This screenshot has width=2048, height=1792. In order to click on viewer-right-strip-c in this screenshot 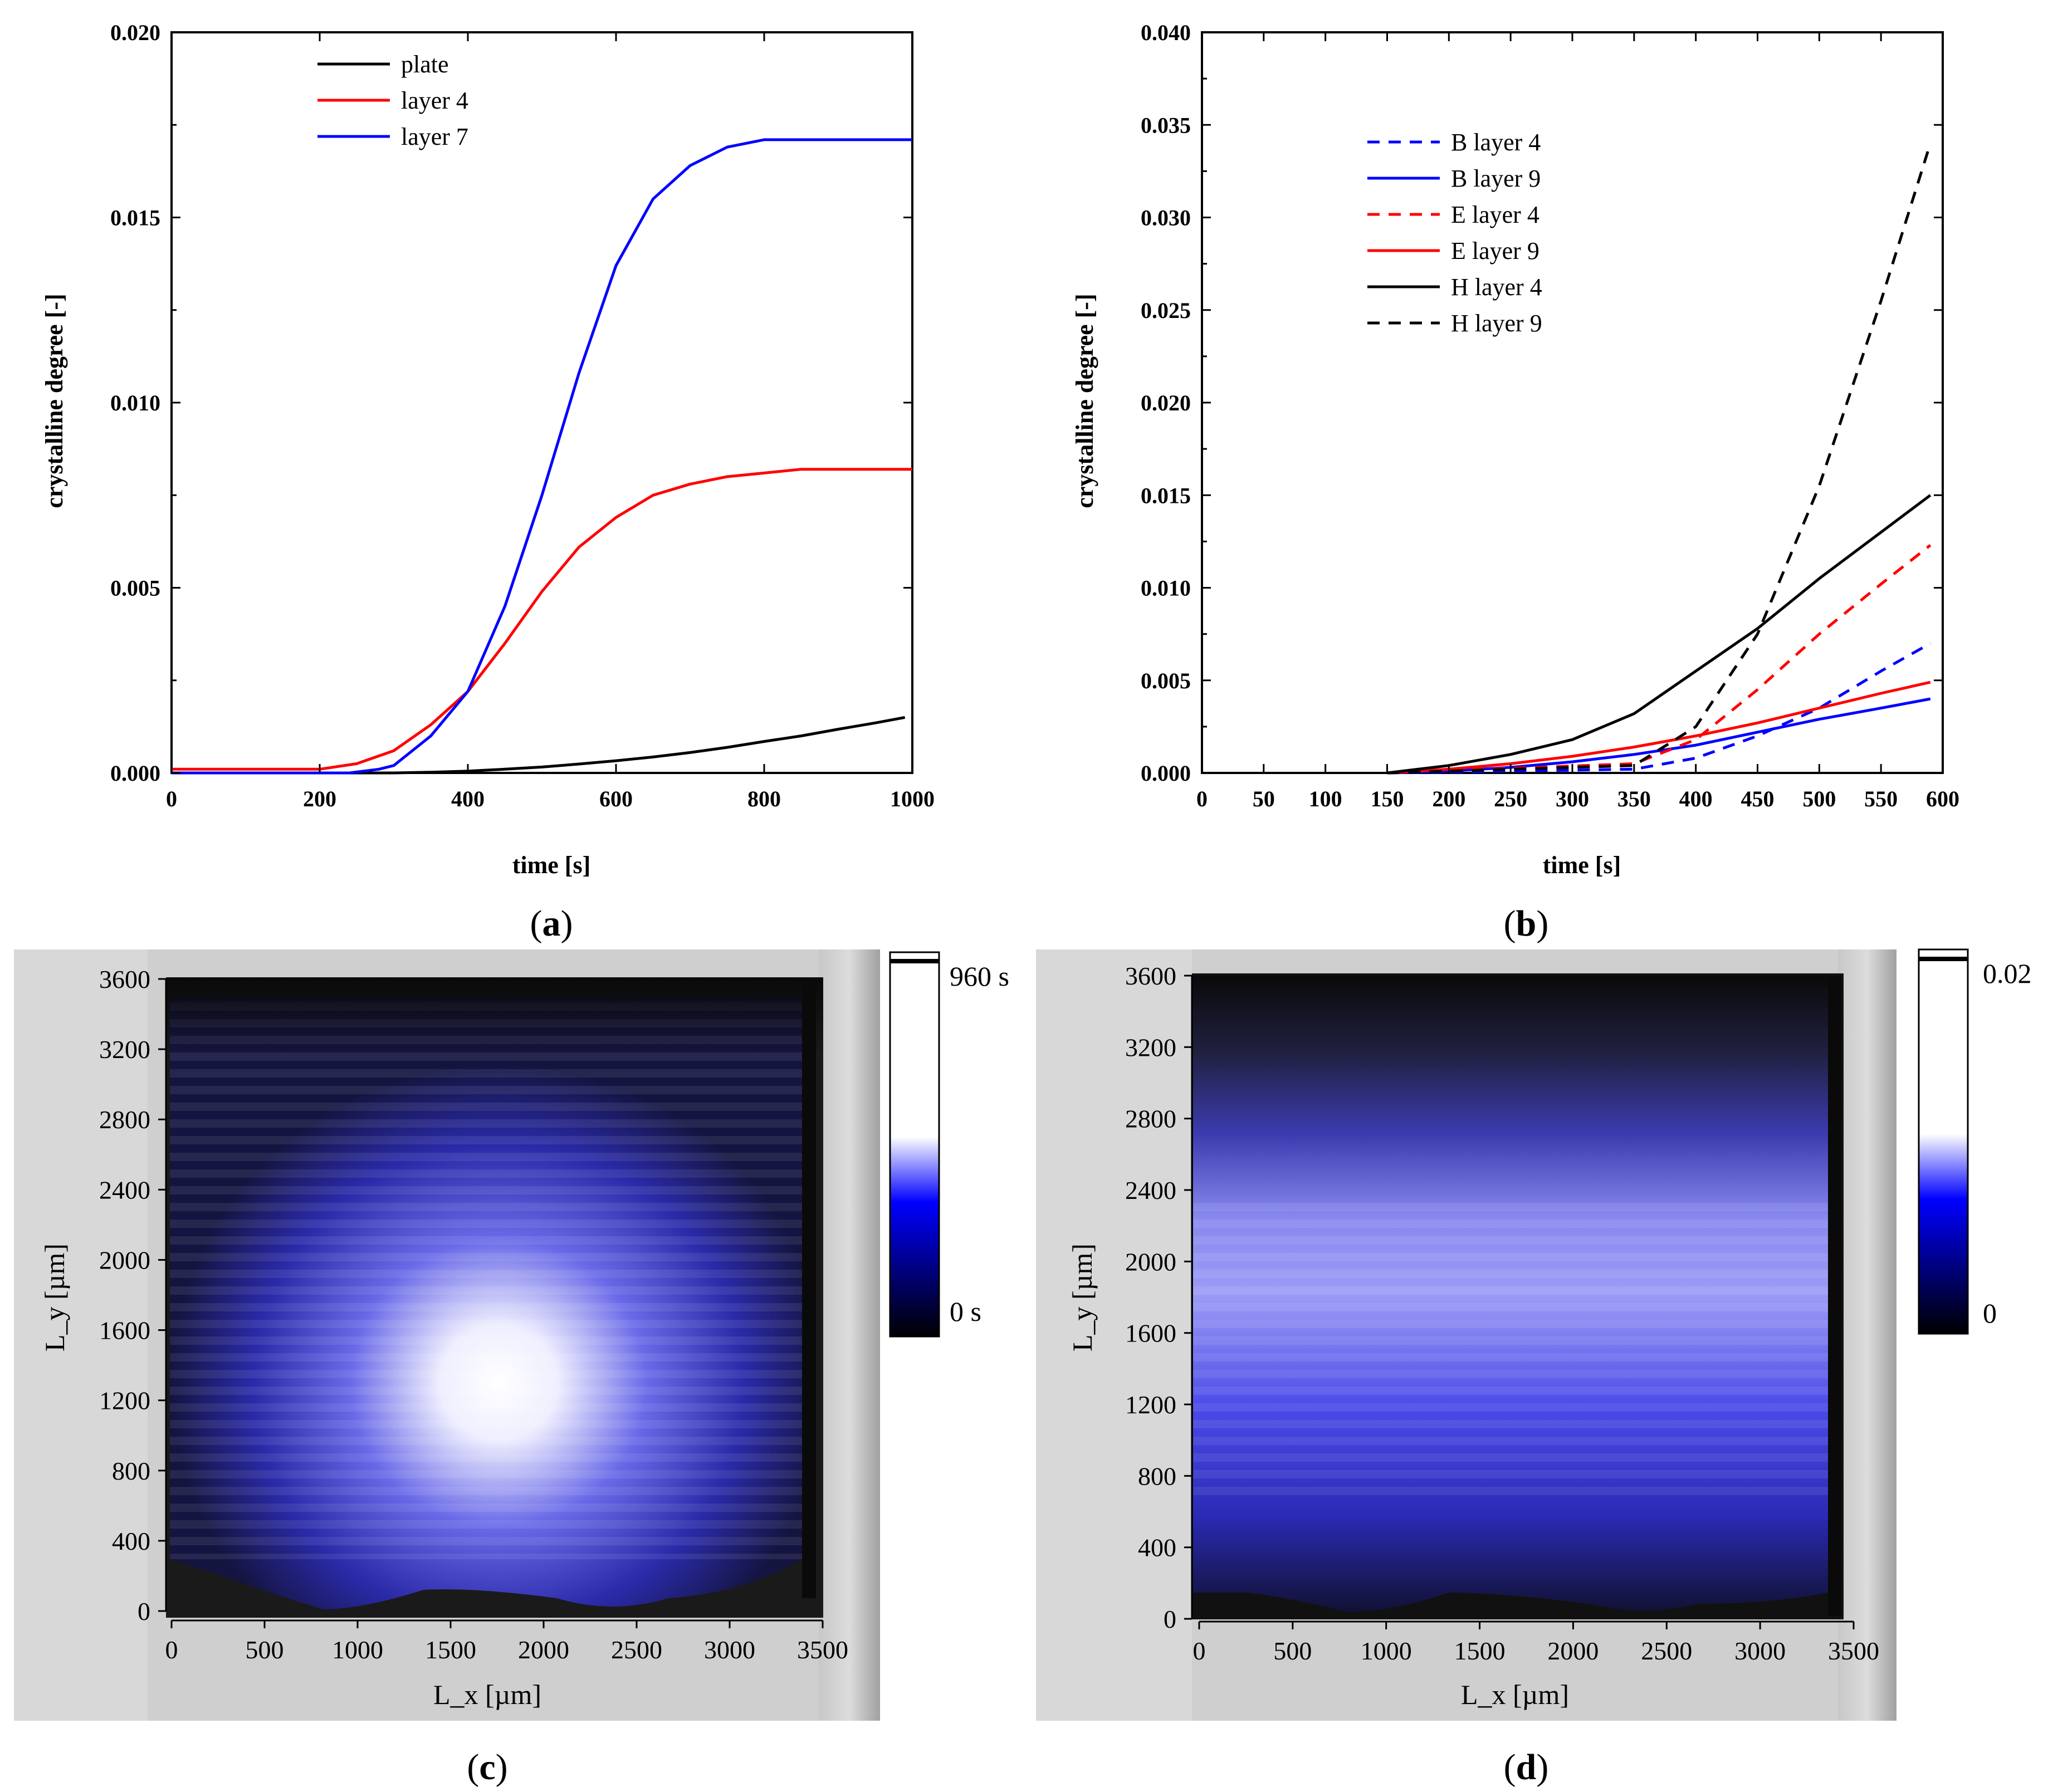, I will do `click(849, 1335)`.